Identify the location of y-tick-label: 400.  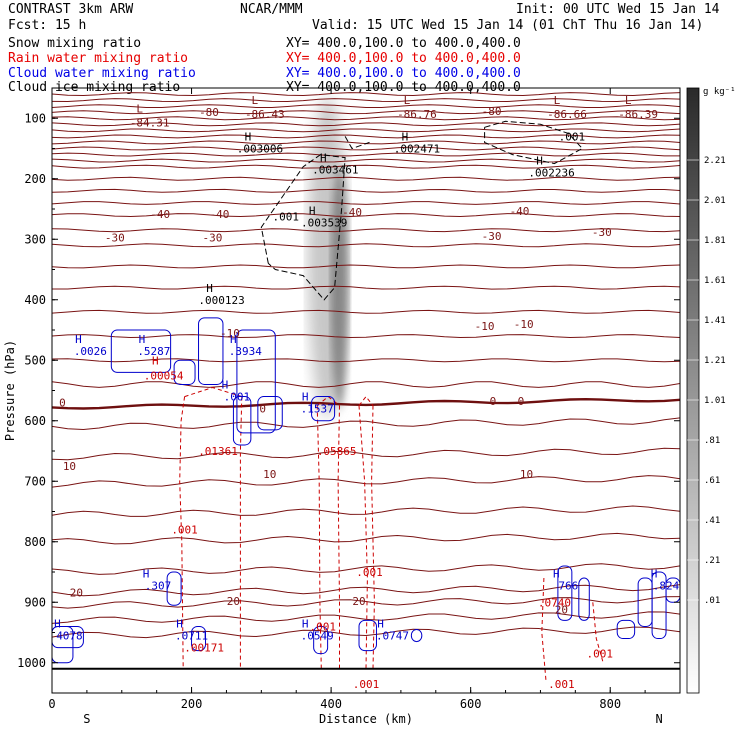
(35, 300).